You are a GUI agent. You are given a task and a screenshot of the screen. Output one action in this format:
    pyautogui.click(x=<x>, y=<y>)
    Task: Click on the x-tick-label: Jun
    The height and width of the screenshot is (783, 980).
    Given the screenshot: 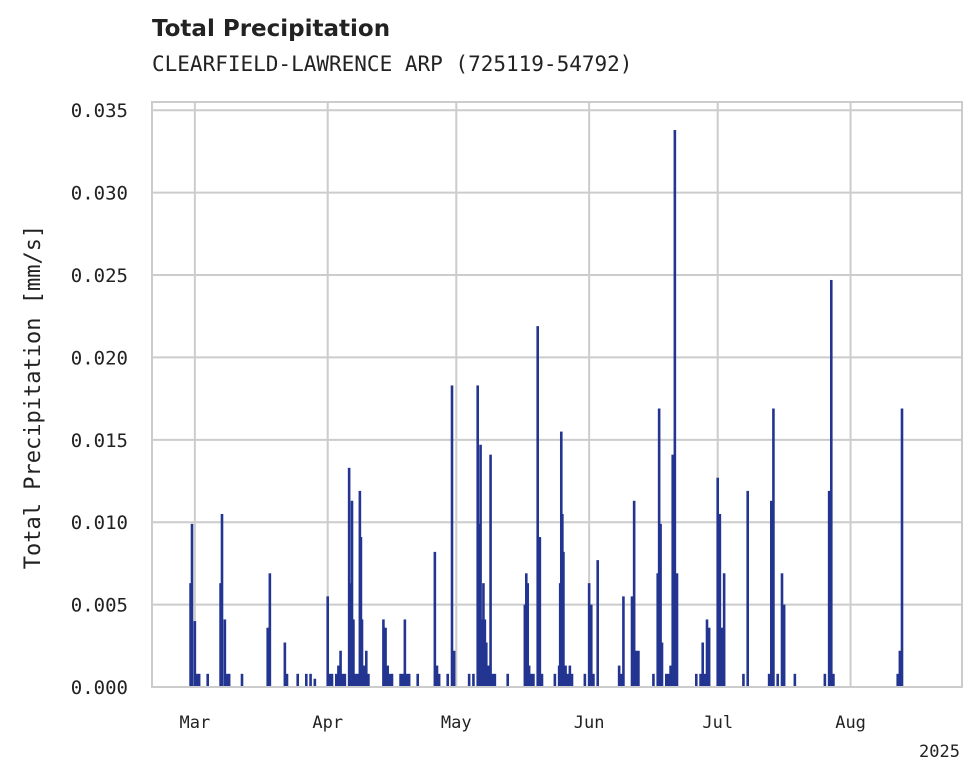 What is the action you would take?
    pyautogui.click(x=589, y=723)
    